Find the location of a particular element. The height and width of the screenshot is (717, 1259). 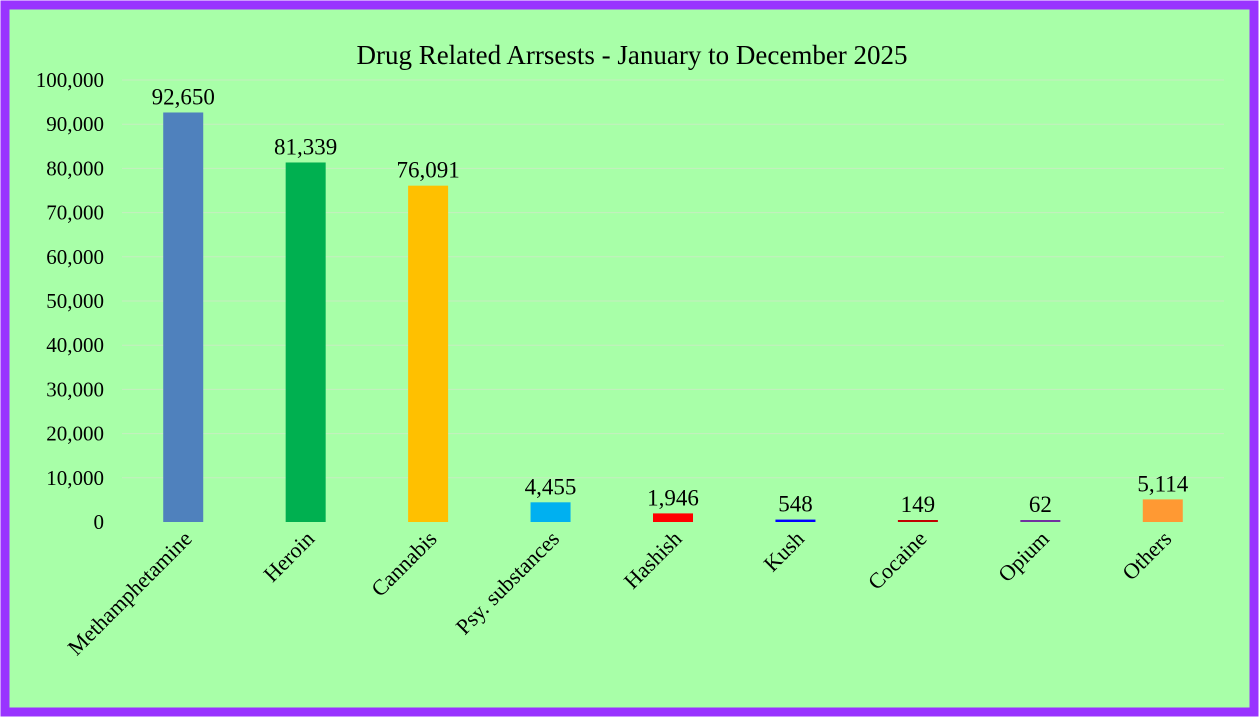

data-label: 1,946 is located at coordinates (673, 497).